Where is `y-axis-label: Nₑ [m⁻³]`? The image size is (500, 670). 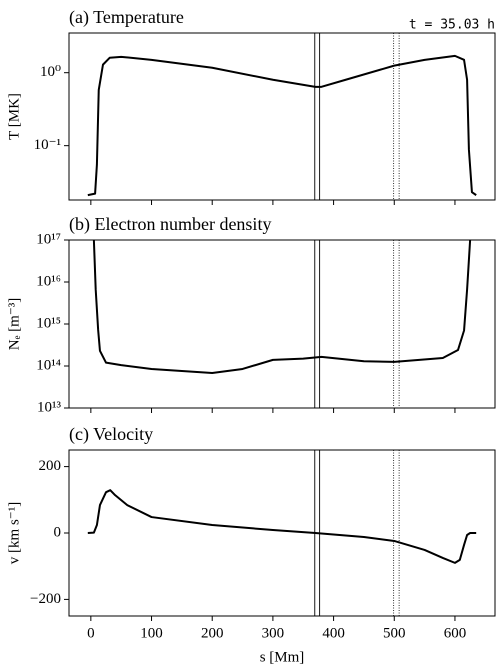
y-axis-label: Nₑ [m⁻³] is located at coordinates (14, 324).